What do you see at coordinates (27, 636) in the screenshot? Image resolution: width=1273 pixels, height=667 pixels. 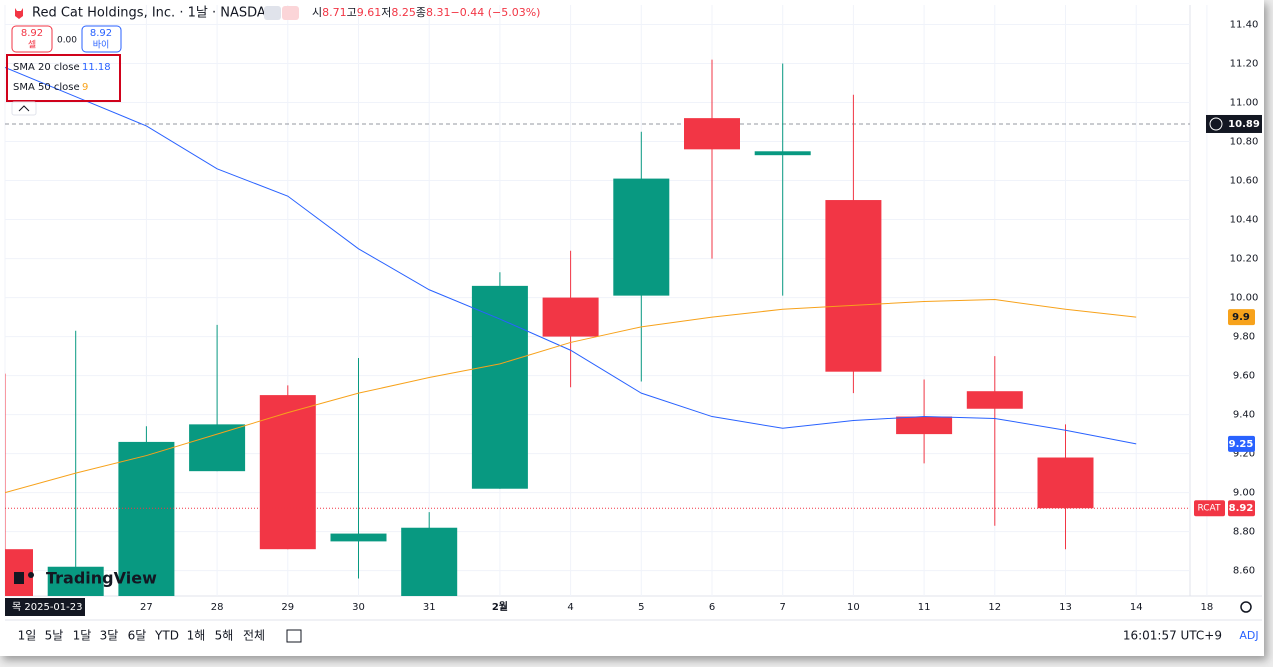 I see `range-button: 1일` at bounding box center [27, 636].